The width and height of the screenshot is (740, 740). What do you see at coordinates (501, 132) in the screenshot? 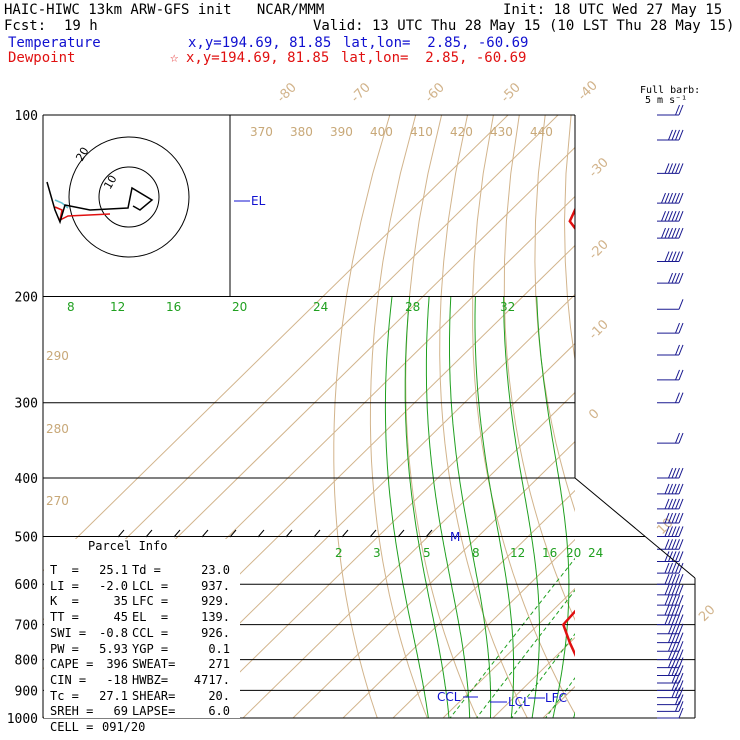
I see `theta-label: 430` at bounding box center [501, 132].